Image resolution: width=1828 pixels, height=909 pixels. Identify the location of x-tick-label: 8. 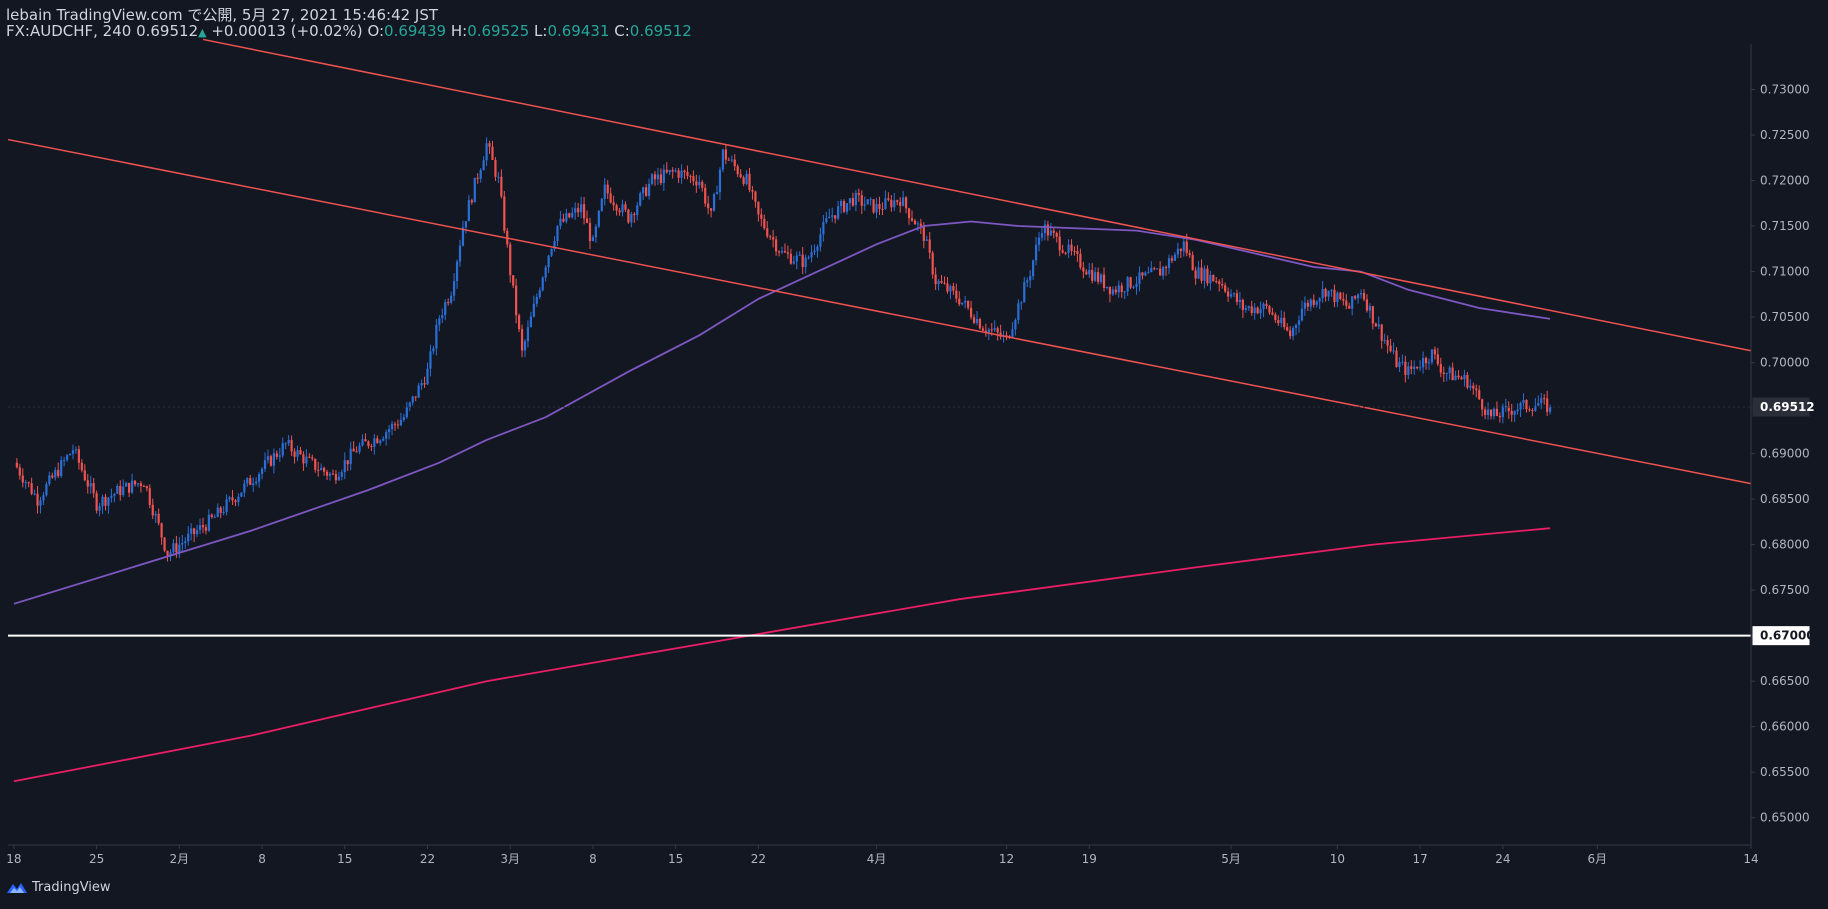
(593, 859).